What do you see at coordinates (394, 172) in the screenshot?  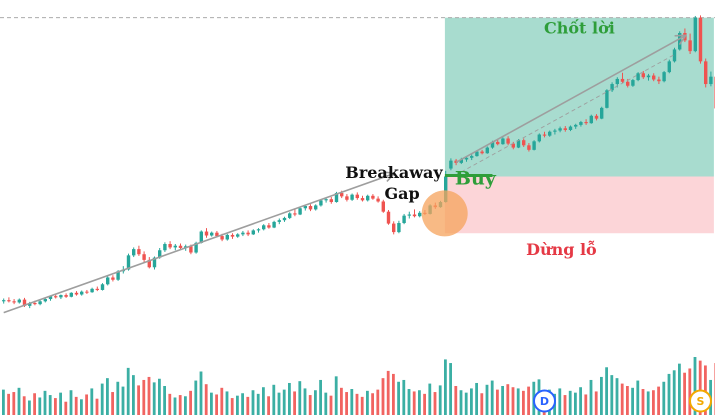 I see `breakaway-label-line1: Breakaway` at bounding box center [394, 172].